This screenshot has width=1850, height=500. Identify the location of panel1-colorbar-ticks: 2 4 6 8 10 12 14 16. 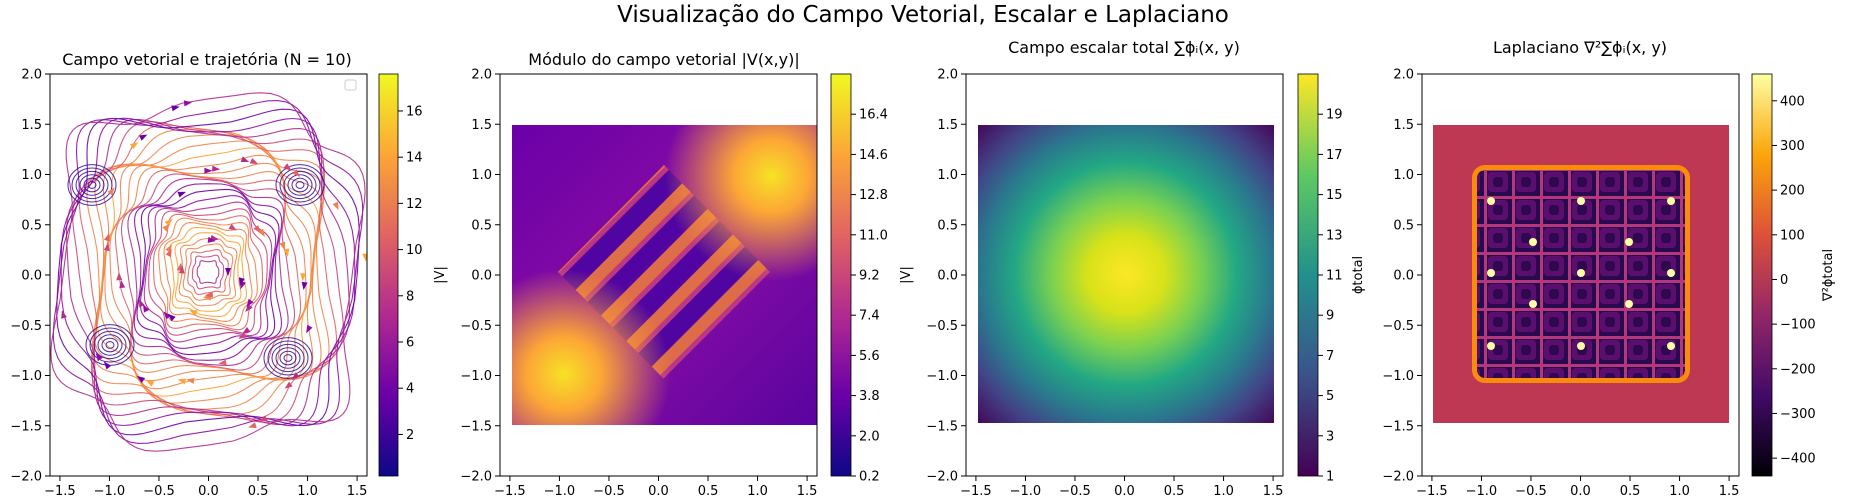
(410, 273).